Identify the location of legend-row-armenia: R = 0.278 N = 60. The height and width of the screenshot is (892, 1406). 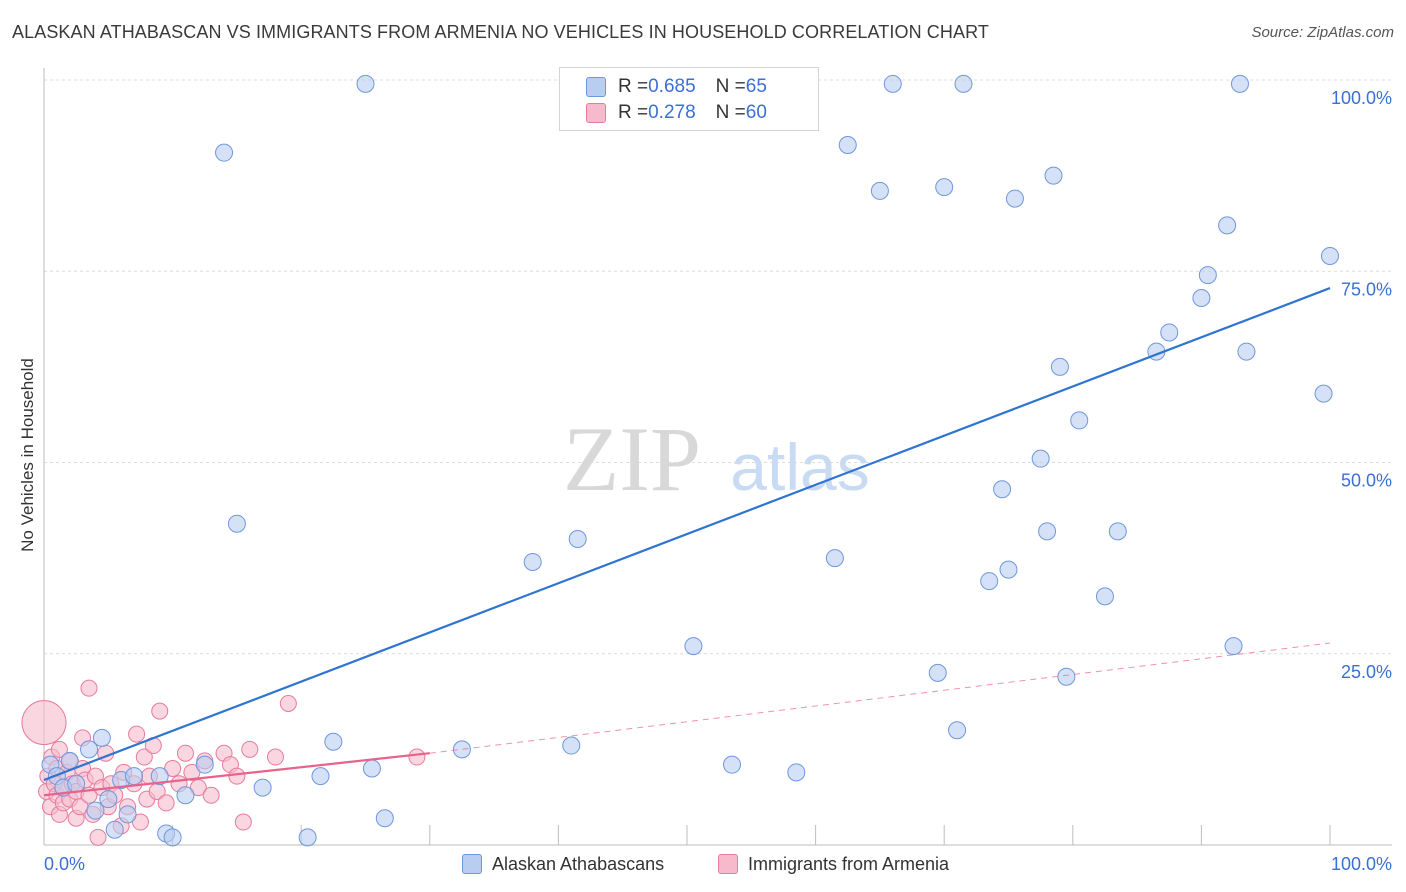
(676, 113).